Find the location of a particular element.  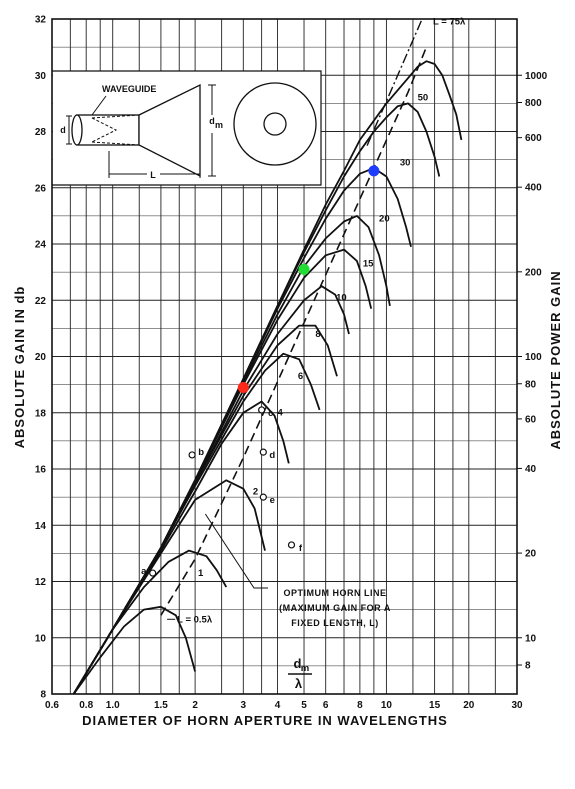

curve-label: 6 is located at coordinates (300, 376).